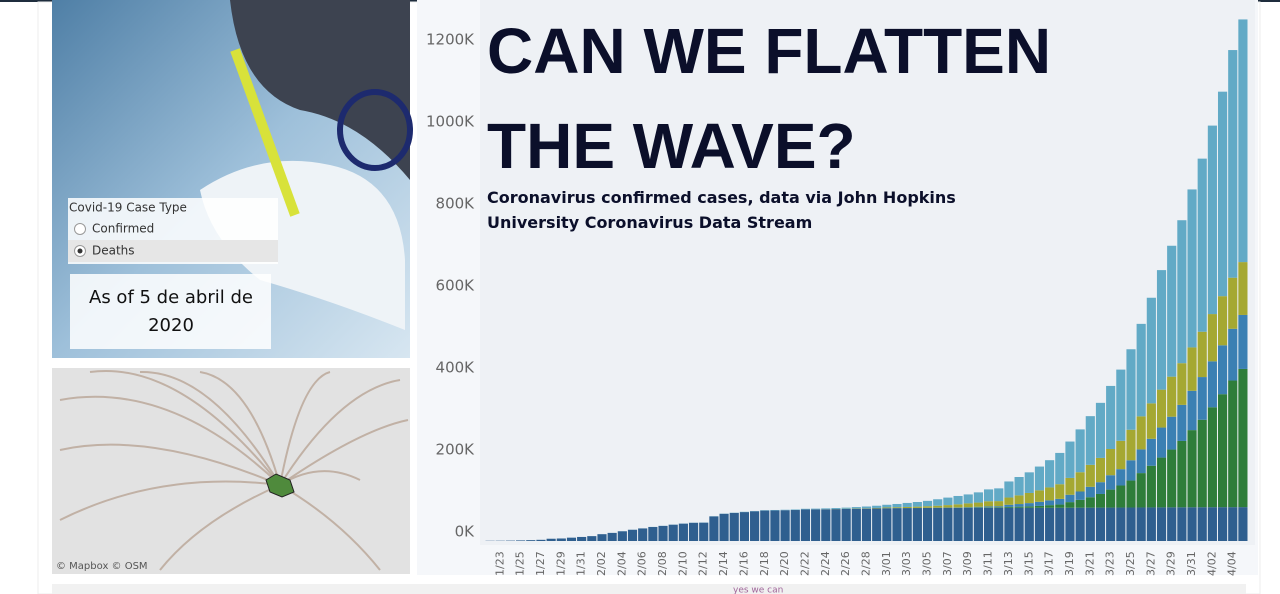  I want to click on x-tick-label: 3/11, so click(988, 563).